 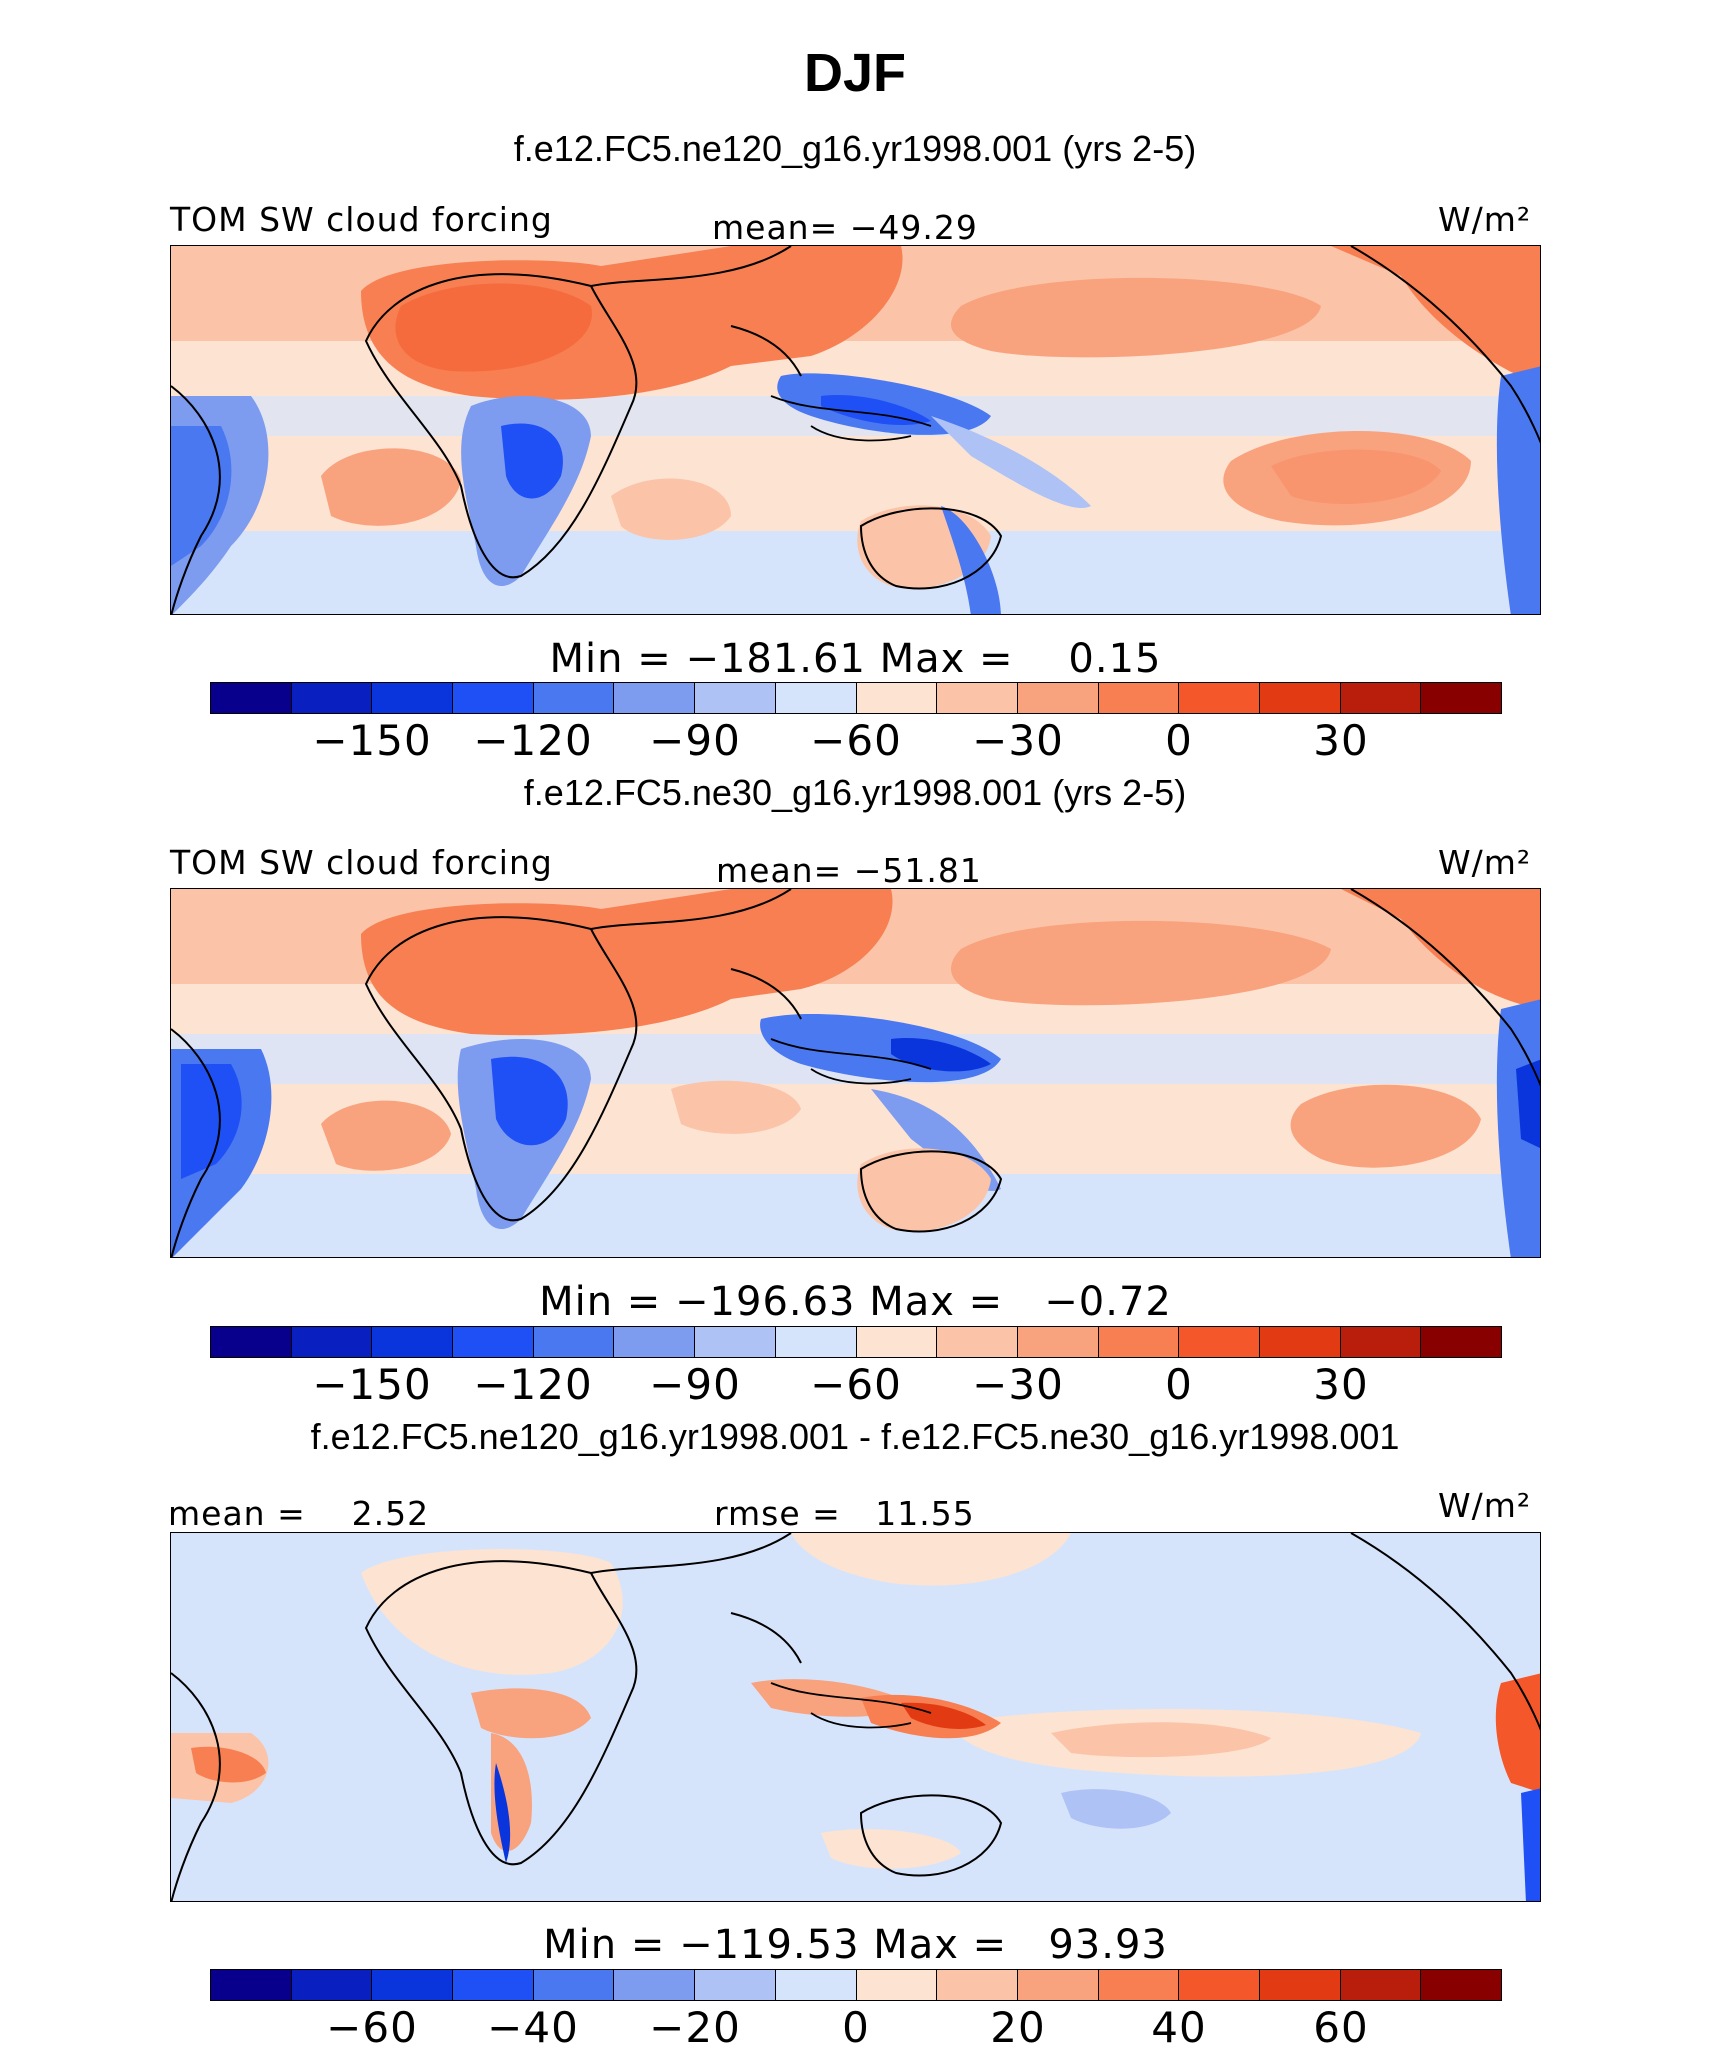 What do you see at coordinates (695, 2027) in the screenshot?
I see `panel-3-tick: −20` at bounding box center [695, 2027].